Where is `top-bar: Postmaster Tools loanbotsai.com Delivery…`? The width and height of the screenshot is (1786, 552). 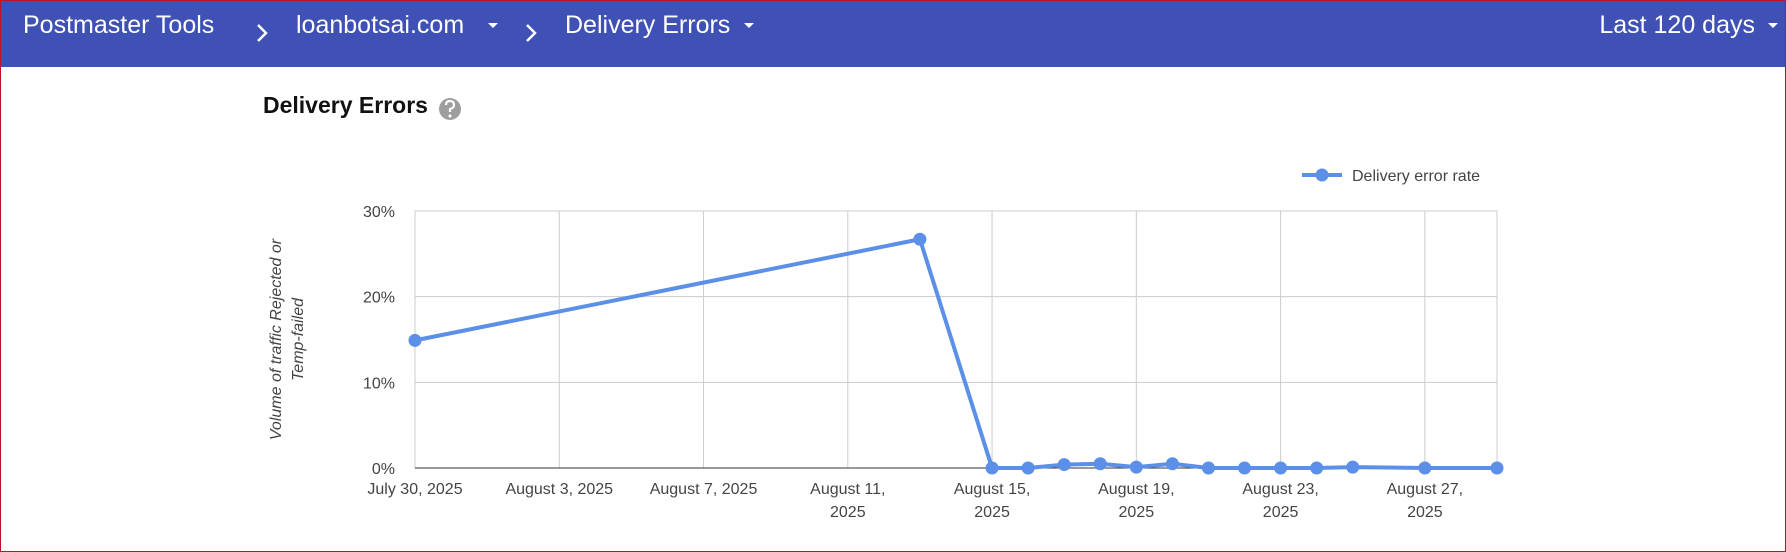
top-bar: Postmaster Tools loanbotsai.com Delivery… is located at coordinates (893, 34).